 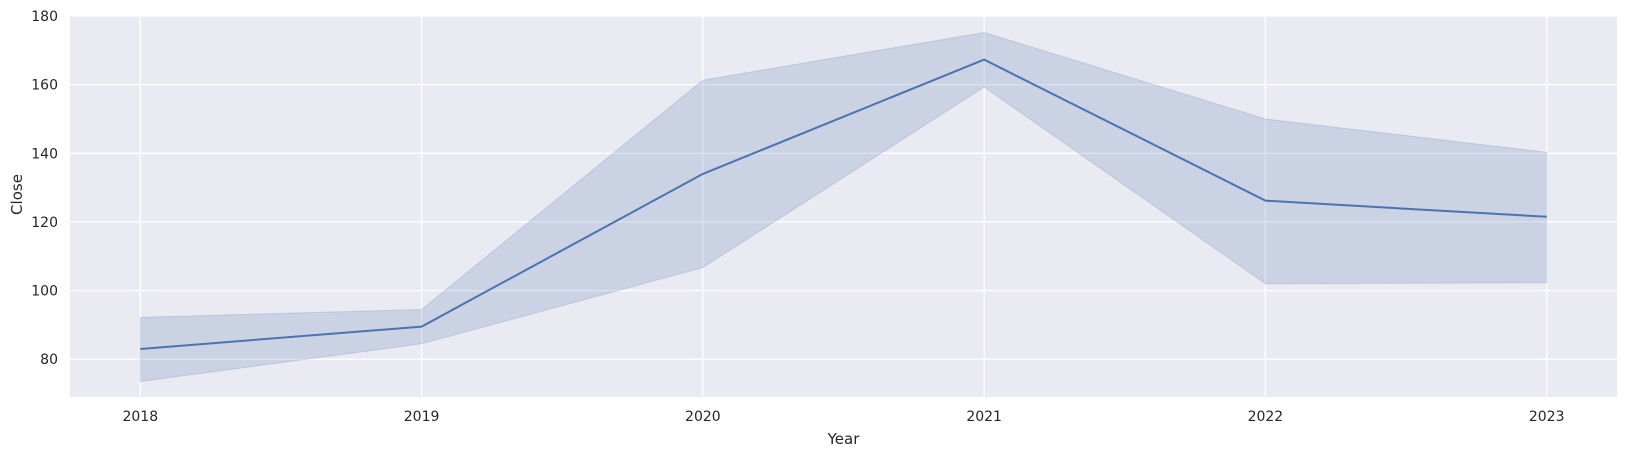 I want to click on y-axis-ticks: 80 100 120 140 160 180, so click(x=44, y=188).